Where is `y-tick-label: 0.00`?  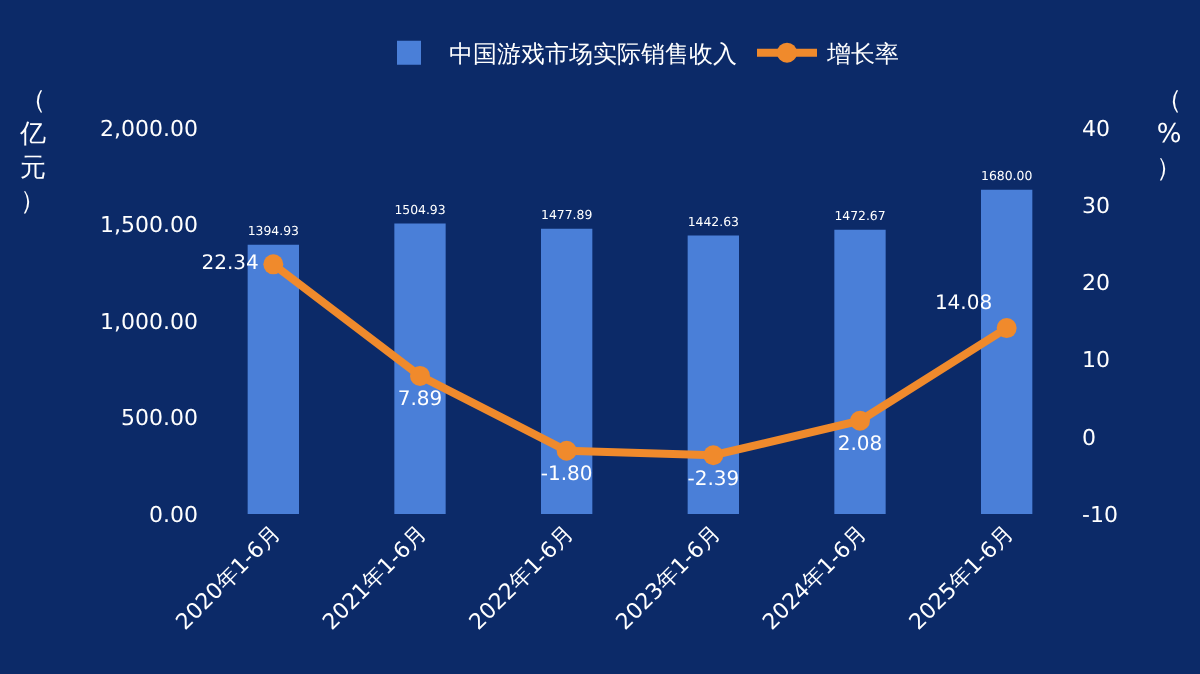 y-tick-label: 0.00 is located at coordinates (173, 514).